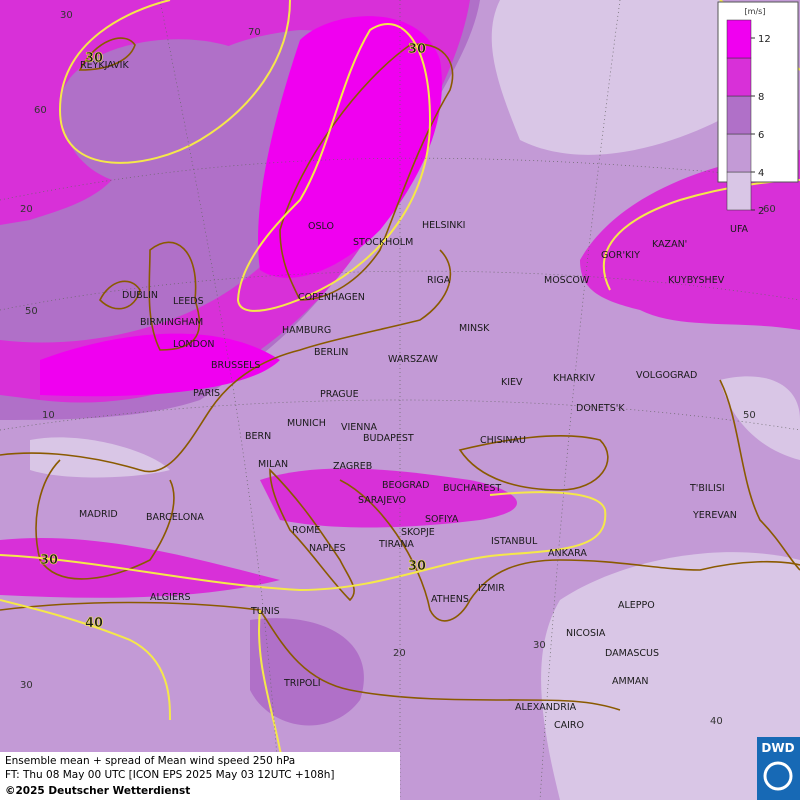  Describe the element at coordinates (569, 725) in the screenshot. I see `city-label: CAIRO` at that location.